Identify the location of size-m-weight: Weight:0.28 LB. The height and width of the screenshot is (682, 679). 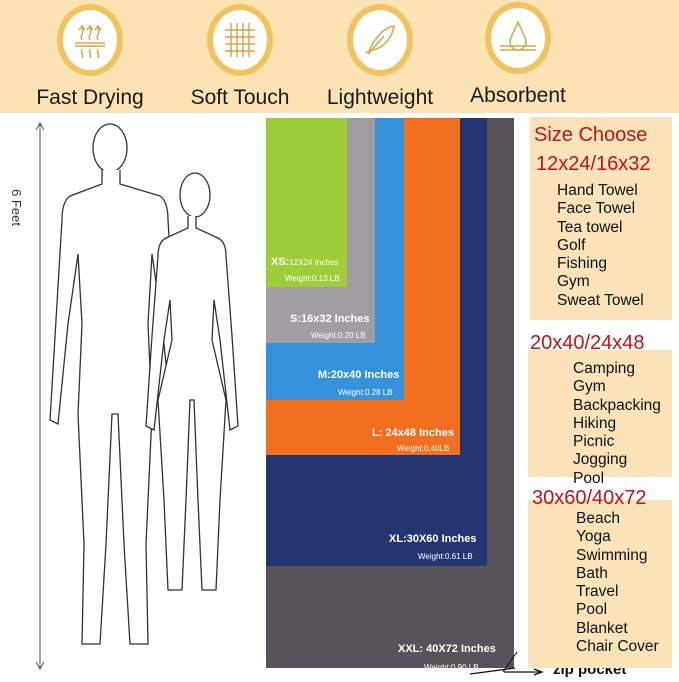
(365, 392).